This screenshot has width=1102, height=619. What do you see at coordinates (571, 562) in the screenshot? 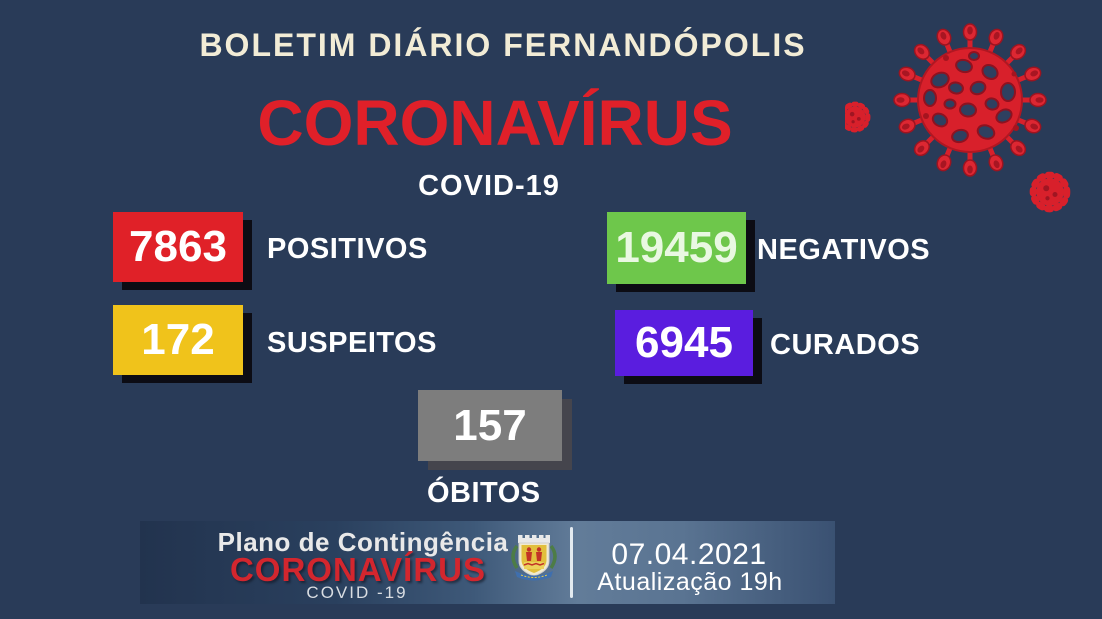
I see `footer-divider` at bounding box center [571, 562].